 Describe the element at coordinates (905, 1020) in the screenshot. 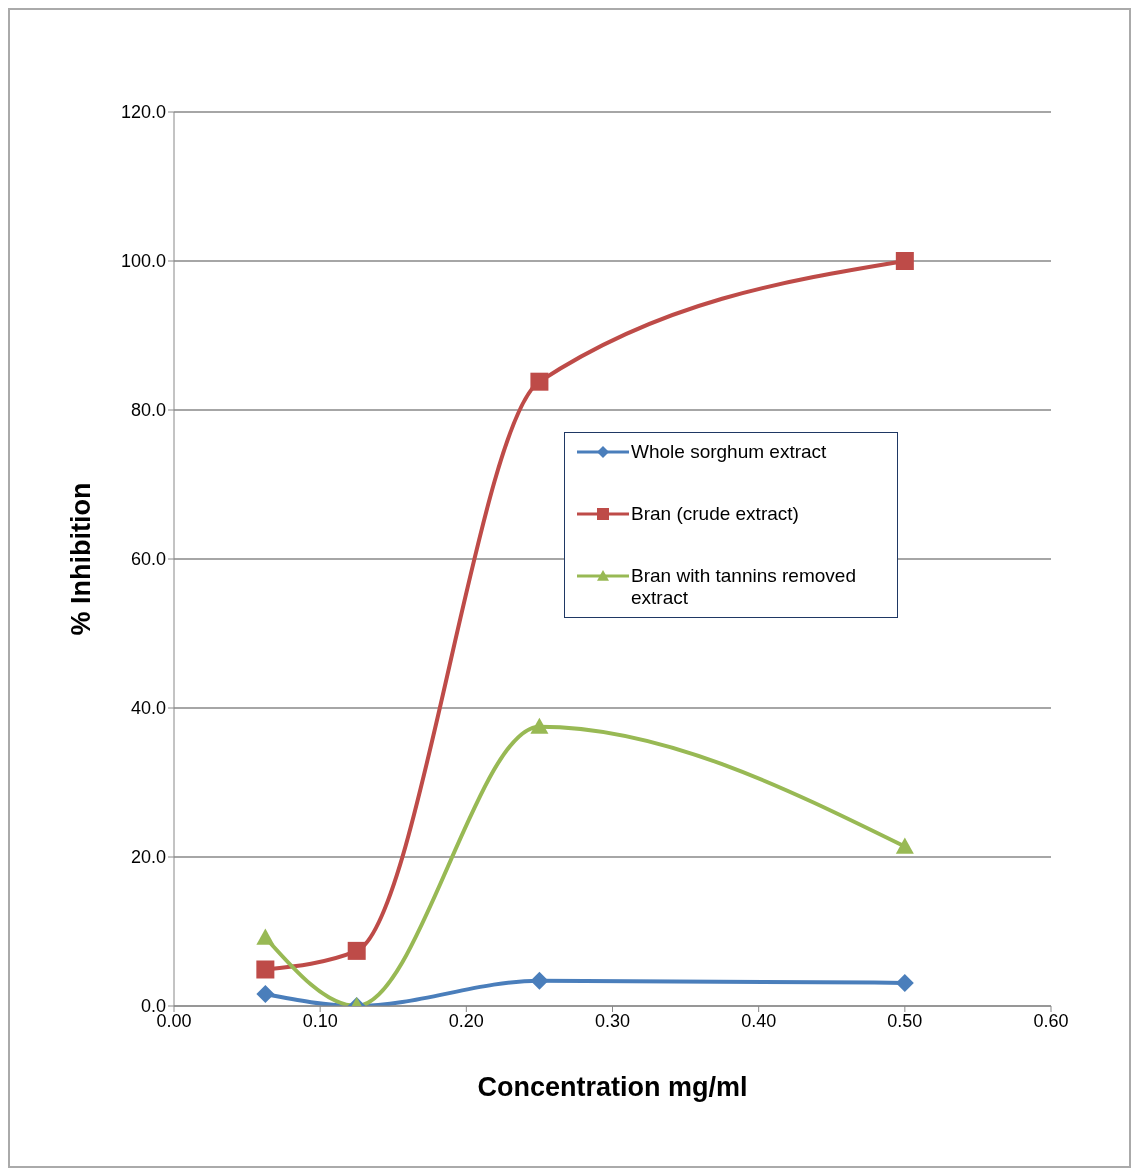

I see `x-tick-label: 0.50` at that location.